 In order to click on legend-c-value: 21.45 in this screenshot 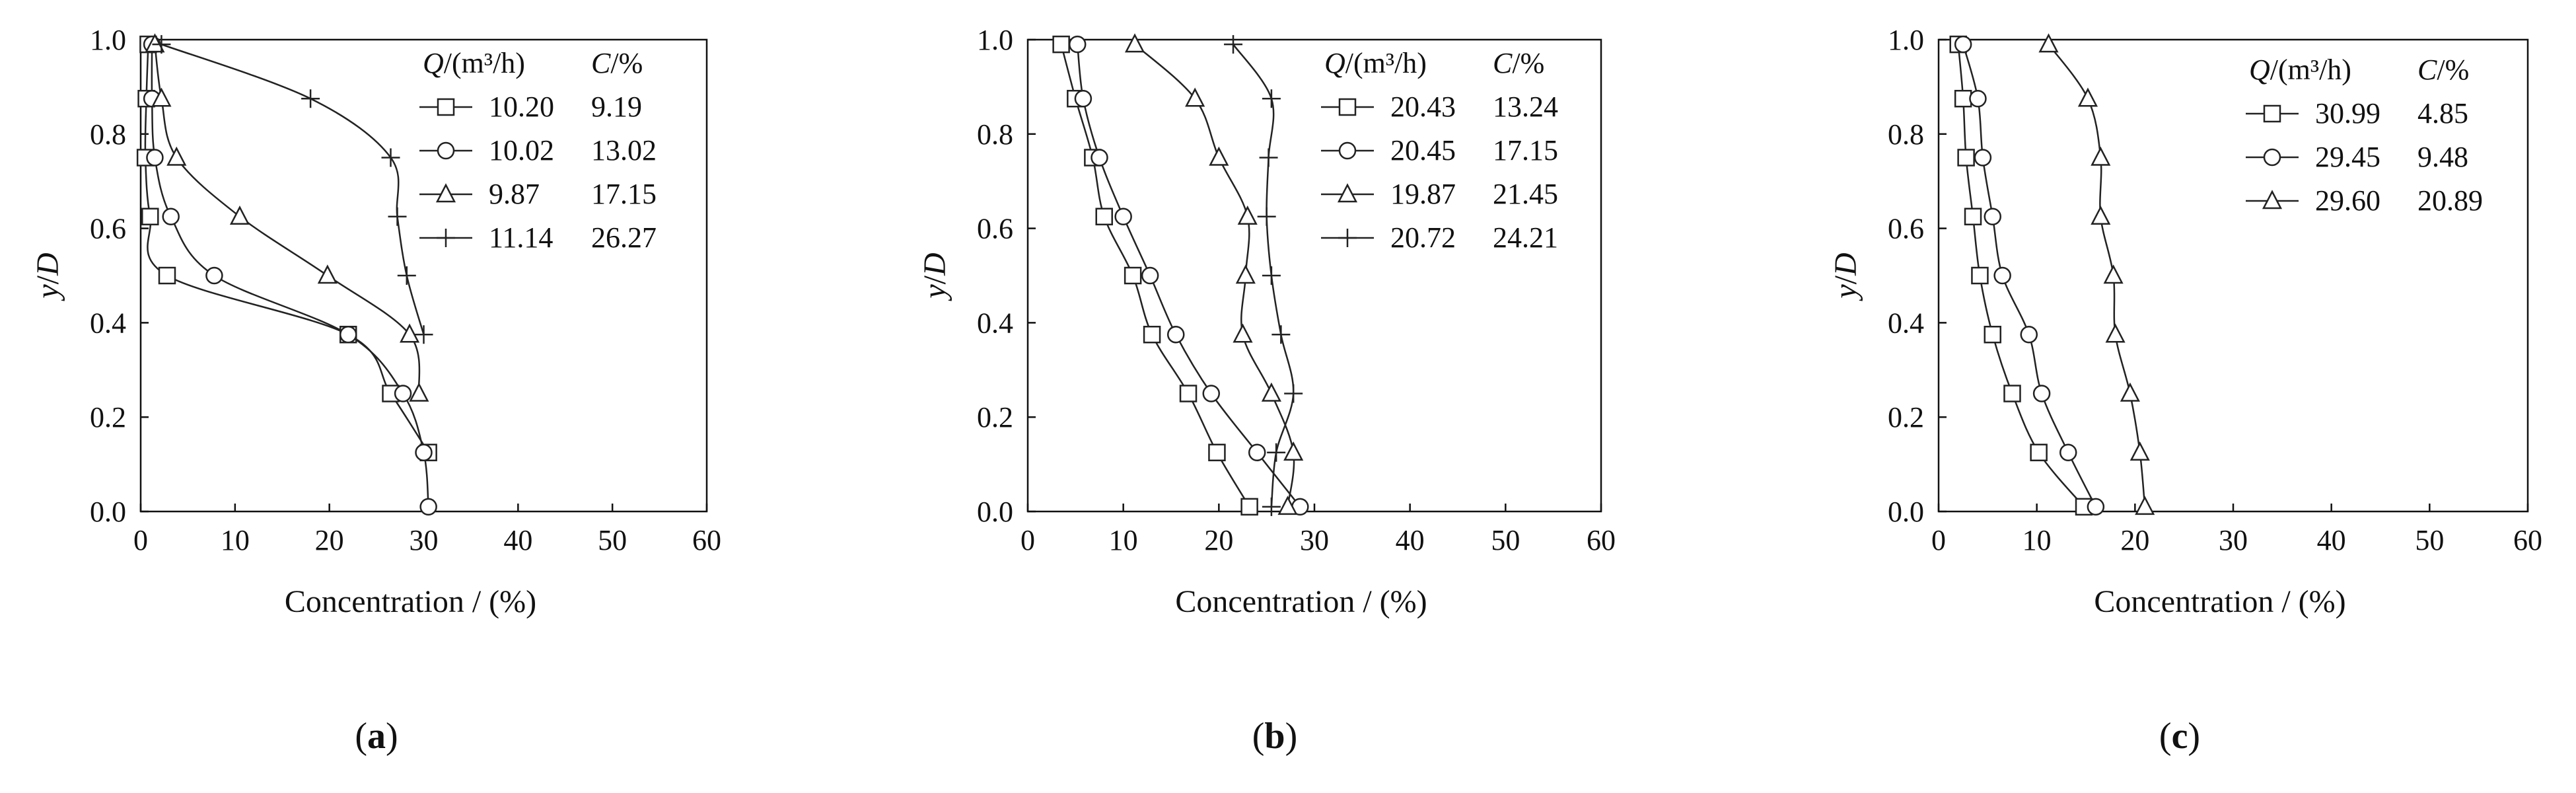, I will do `click(1526, 194)`.